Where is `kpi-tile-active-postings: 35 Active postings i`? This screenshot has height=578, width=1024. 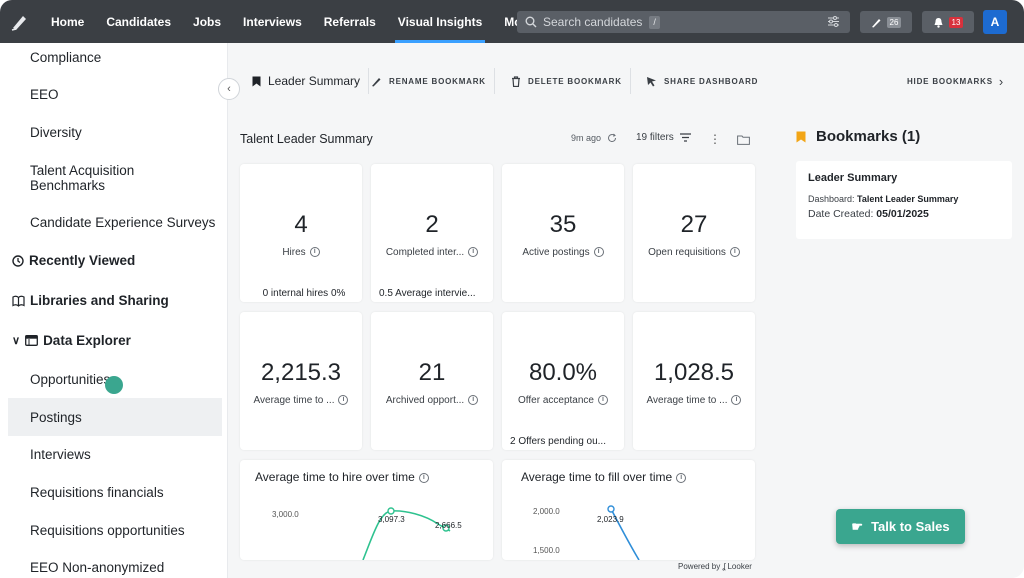
kpi-tile-active-postings: 35 Active postings i is located at coordinates (563, 233).